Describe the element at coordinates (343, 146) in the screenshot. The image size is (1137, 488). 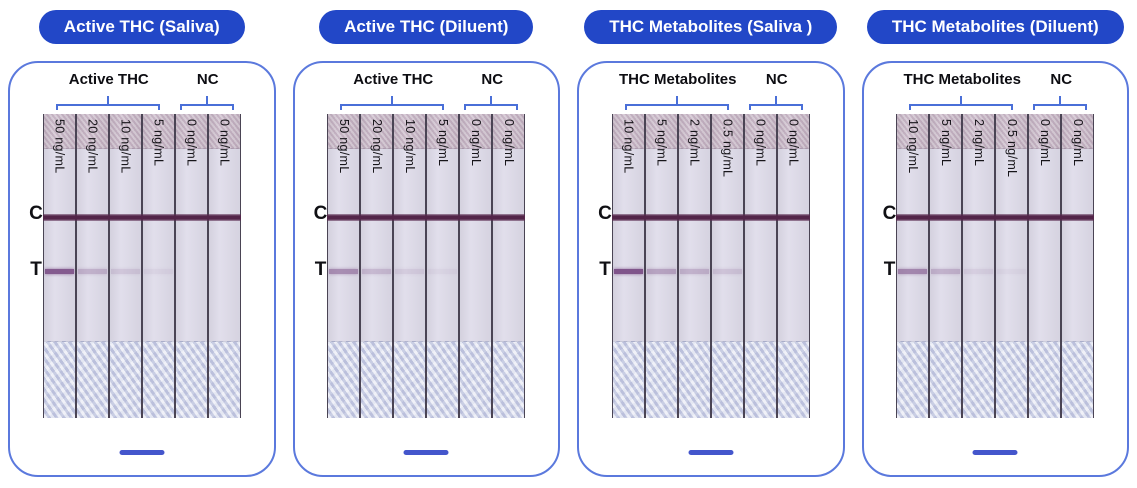
I see `concentration-label: 50 ng/mL` at that location.